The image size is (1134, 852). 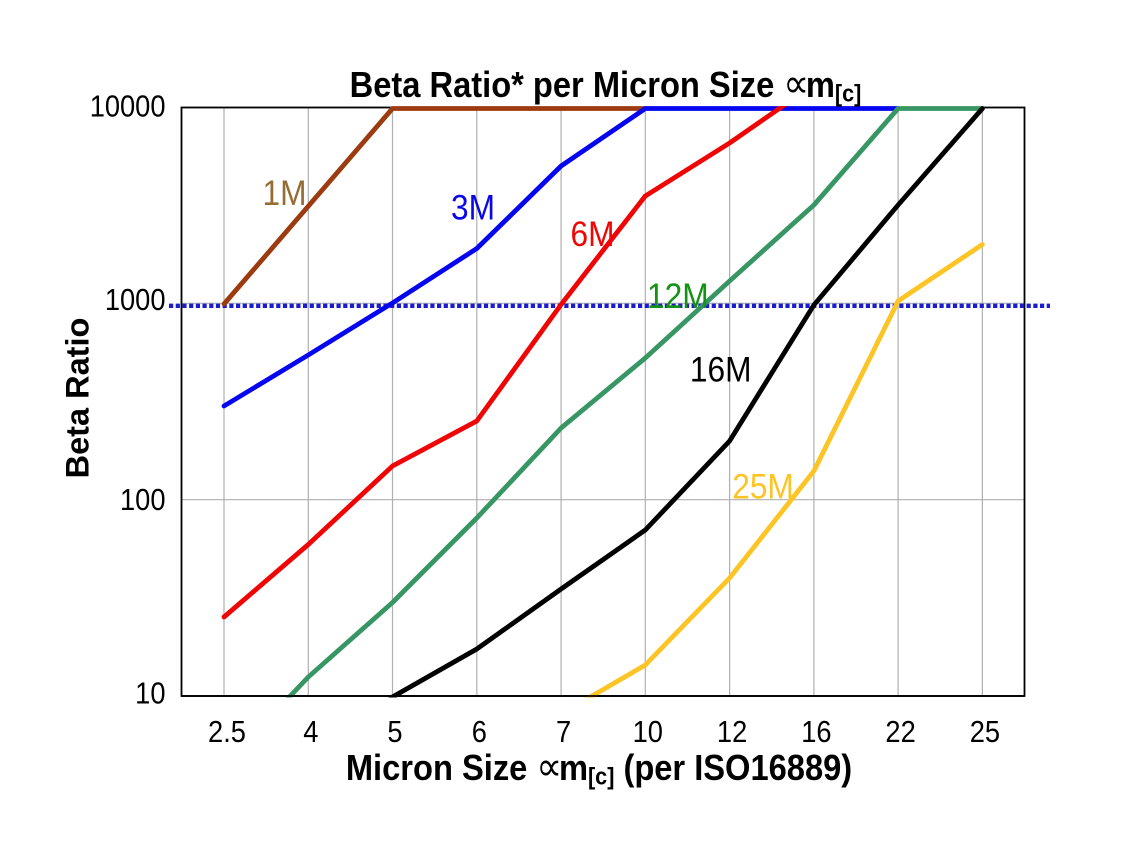 I want to click on svg-text: 1000, so click(x=135, y=301).